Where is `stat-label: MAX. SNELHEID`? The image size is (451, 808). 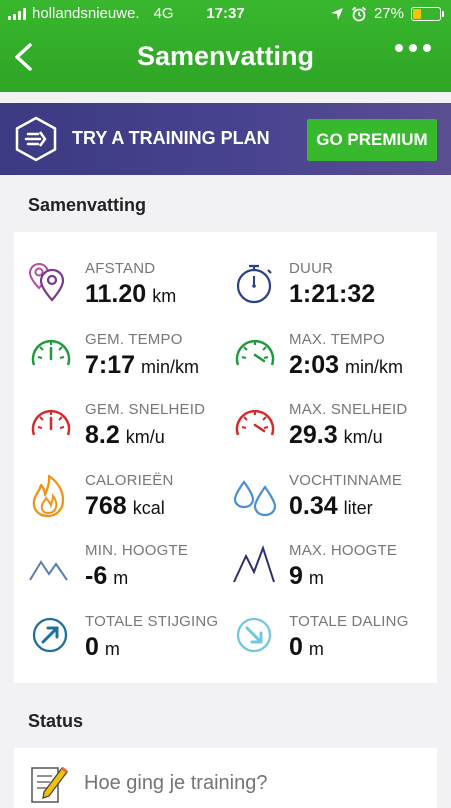 stat-label: MAX. SNELHEID is located at coordinates (348, 409).